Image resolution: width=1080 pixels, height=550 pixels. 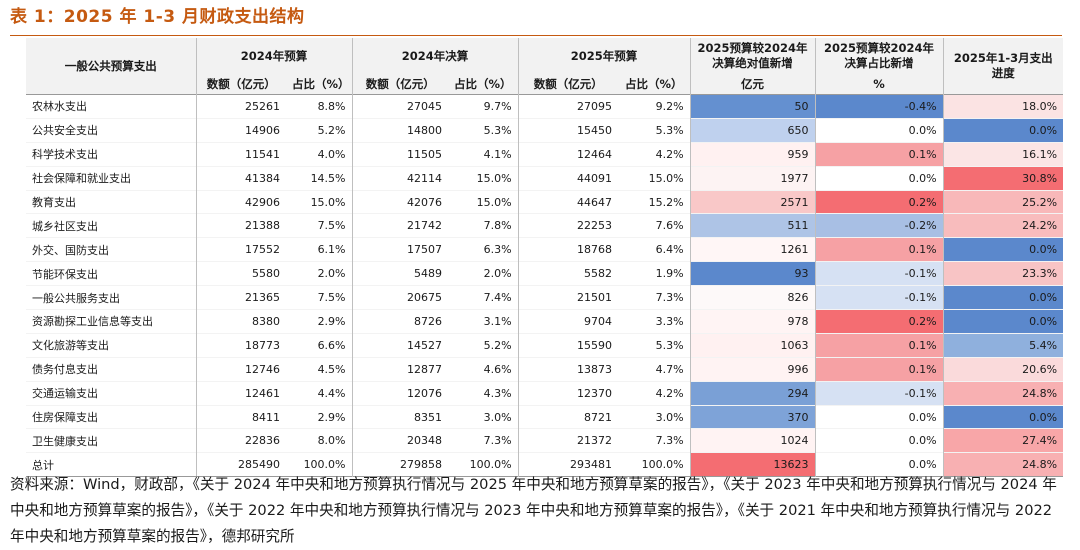 What do you see at coordinates (879, 393) in the screenshot?
I see `cell-sh: -0.1%` at bounding box center [879, 393].